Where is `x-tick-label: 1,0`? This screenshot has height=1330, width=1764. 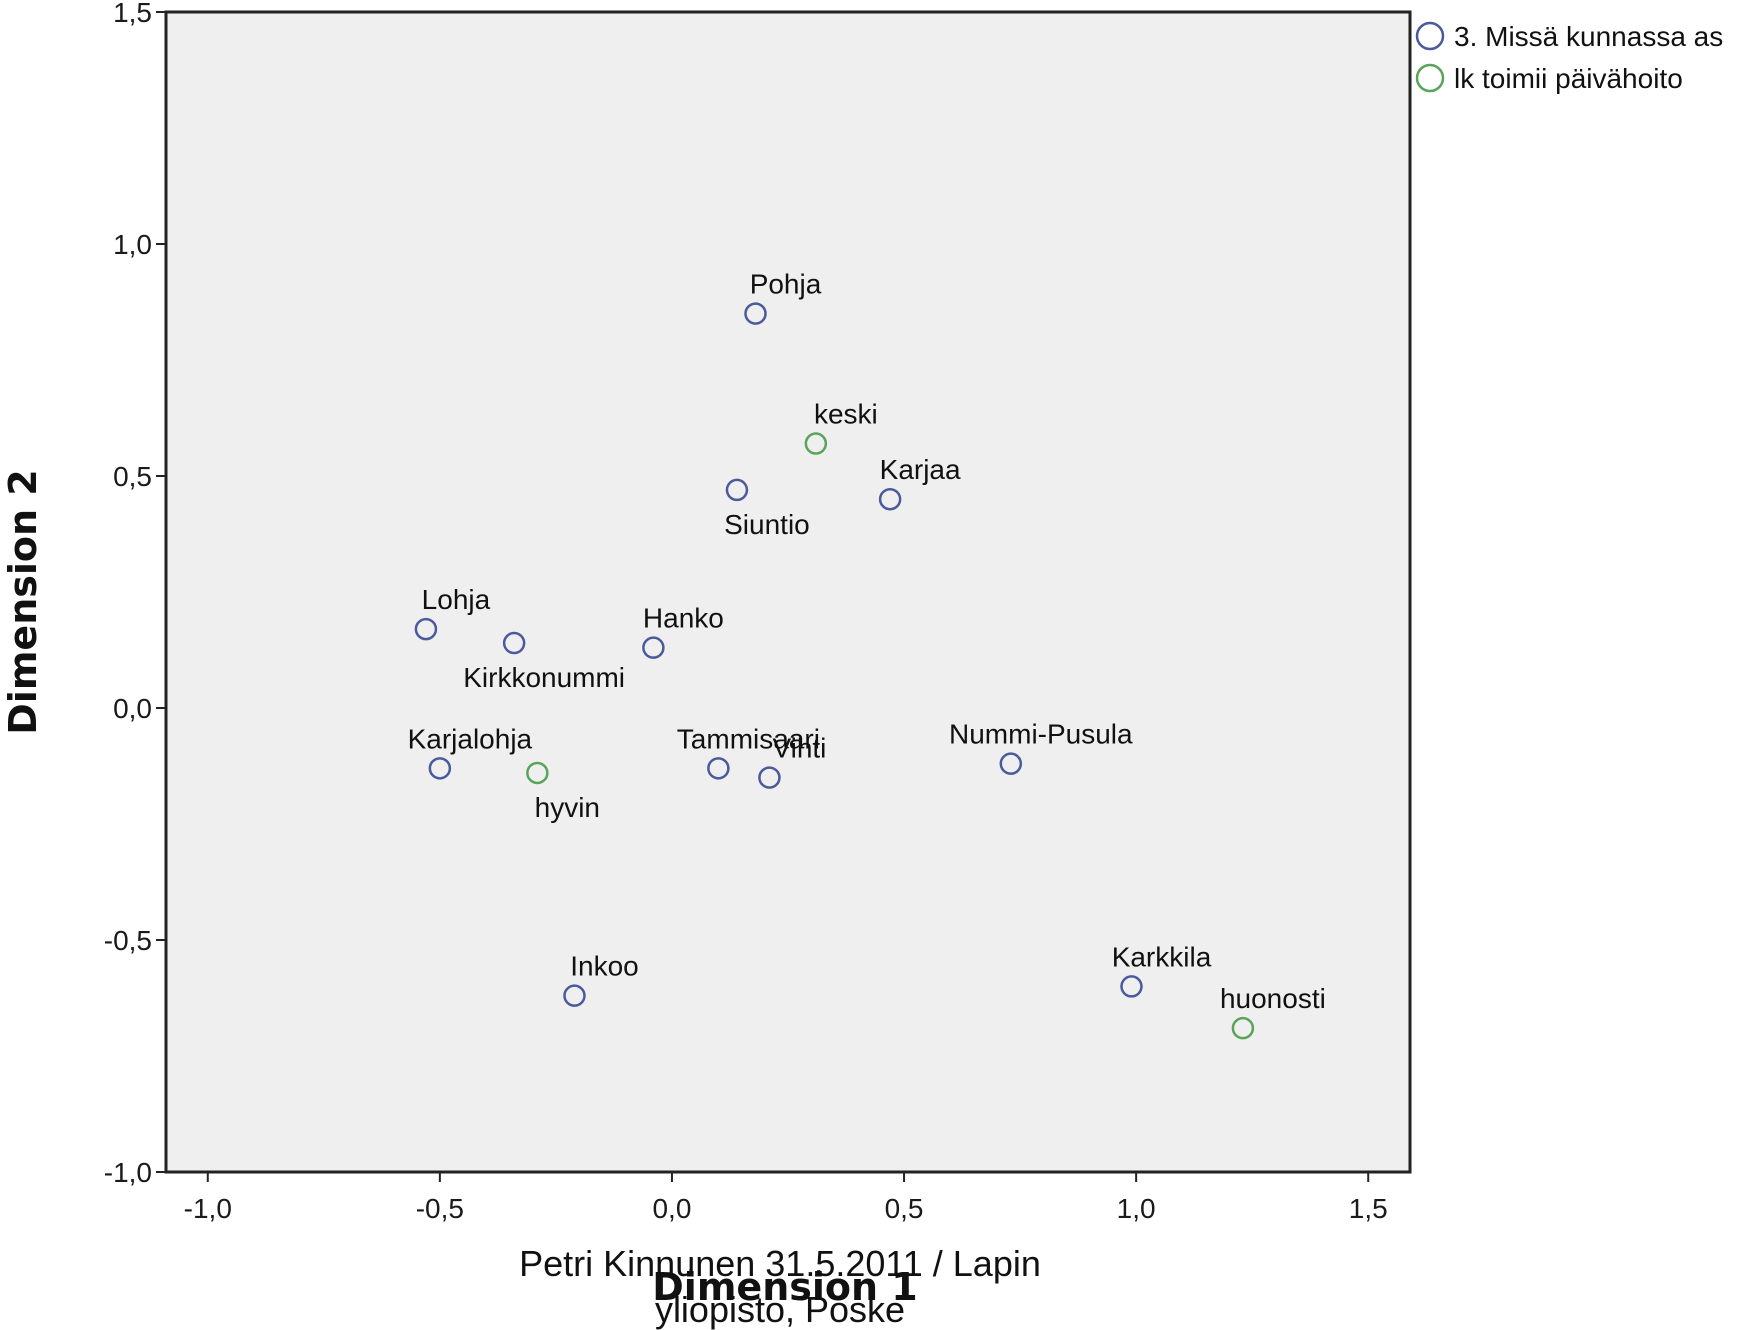 x-tick-label: 1,0 is located at coordinates (1136, 1208).